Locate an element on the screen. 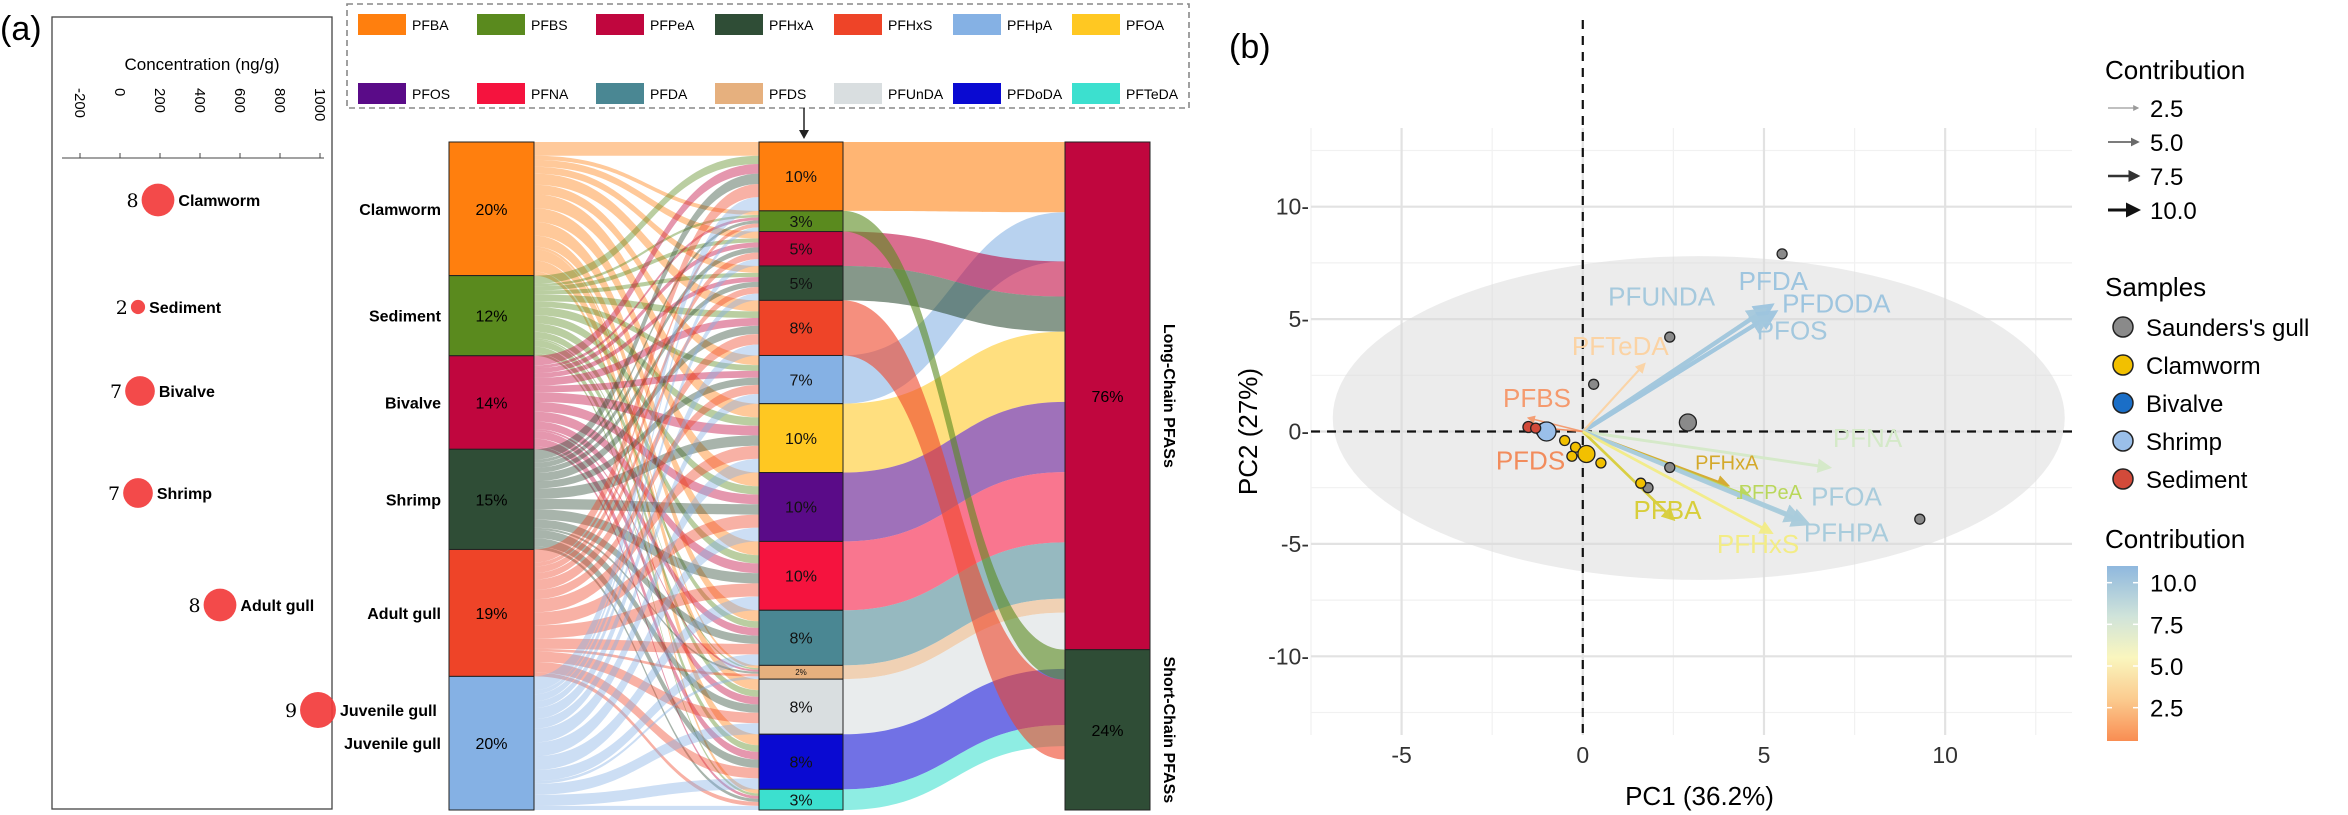  sankey-node-pct: 12% is located at coordinates (491, 317).